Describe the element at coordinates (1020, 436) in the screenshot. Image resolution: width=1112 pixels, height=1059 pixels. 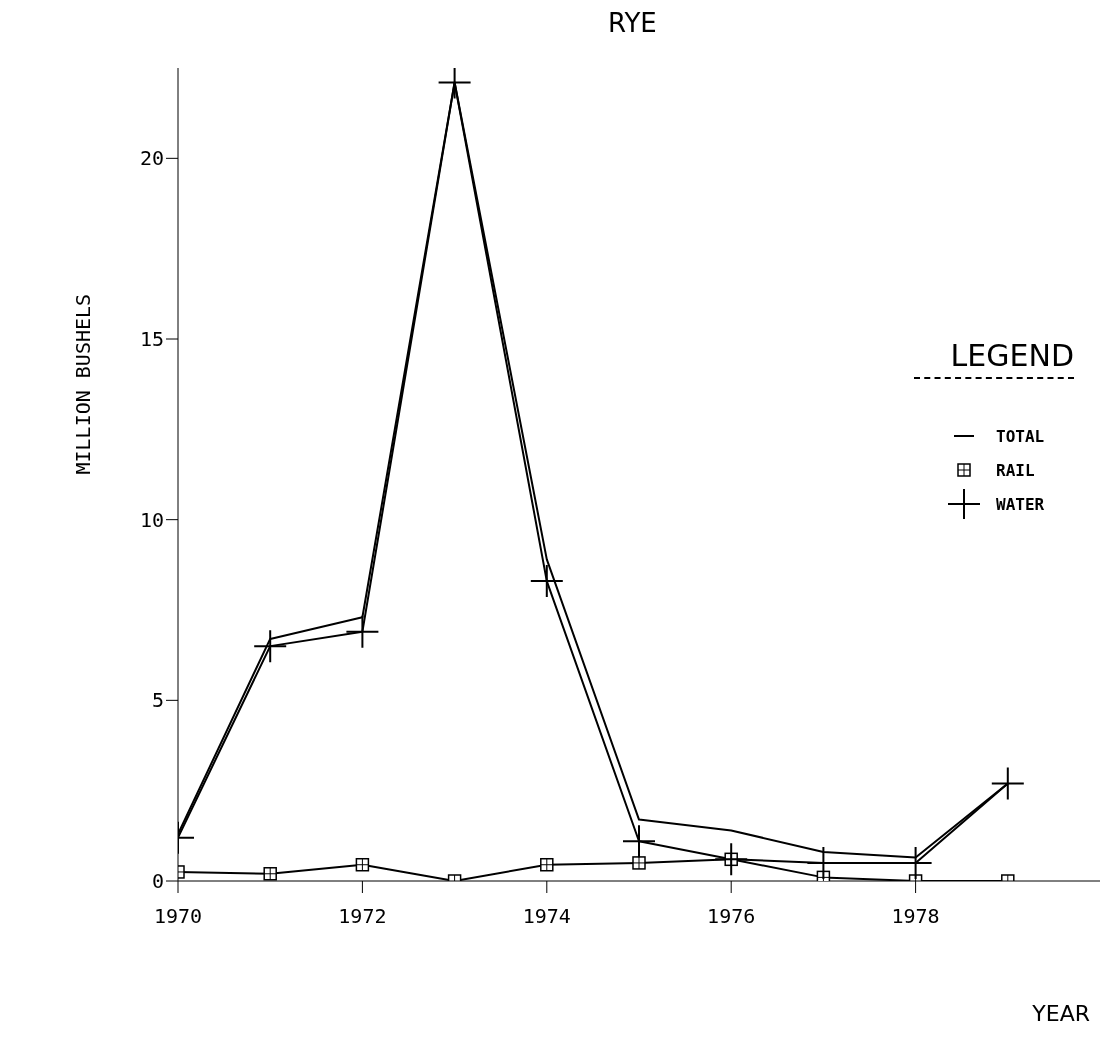
I see `legend-label: TOTAL` at that location.